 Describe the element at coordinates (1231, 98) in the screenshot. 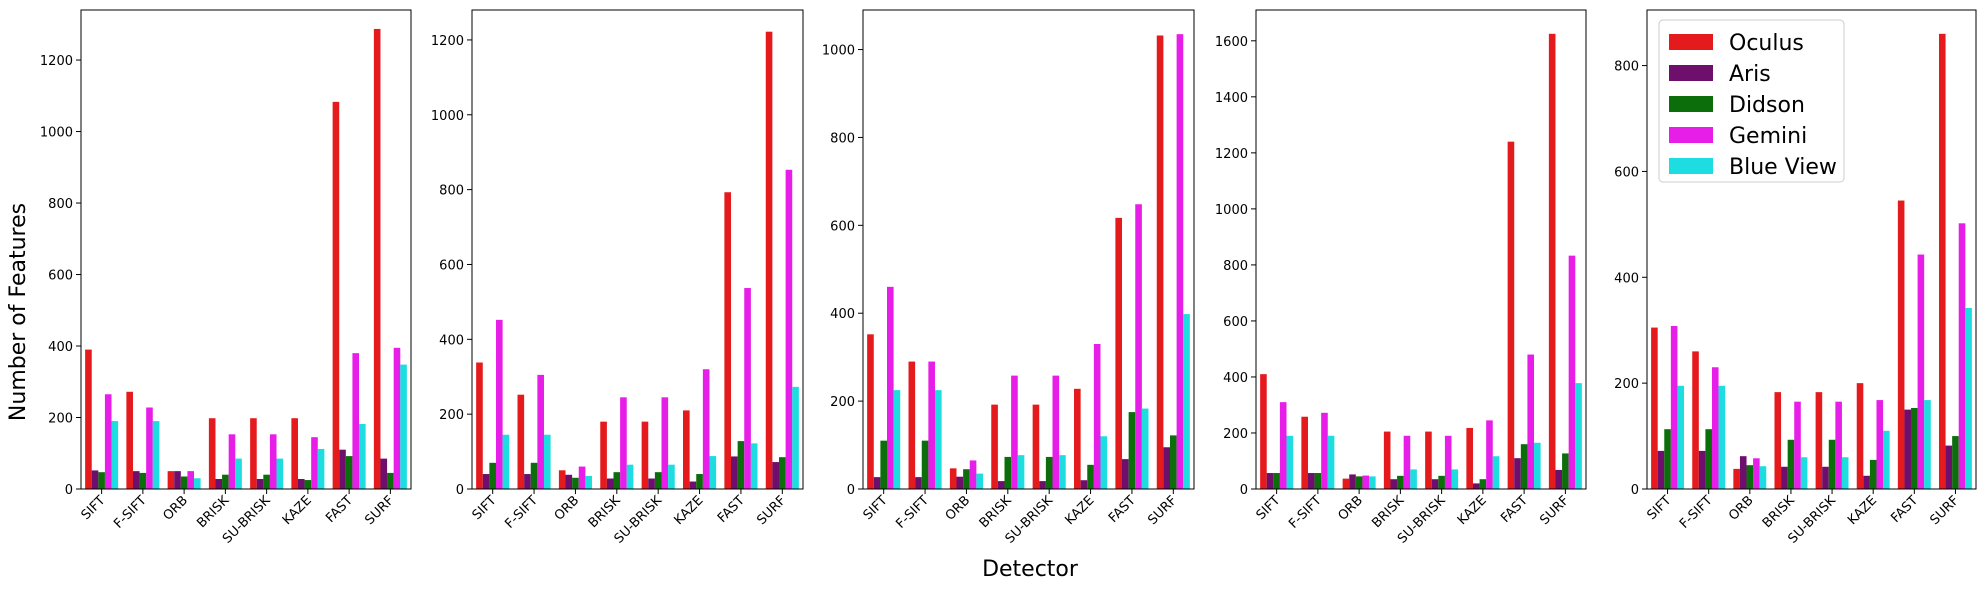

I see `y-tick-label: 1400` at that location.